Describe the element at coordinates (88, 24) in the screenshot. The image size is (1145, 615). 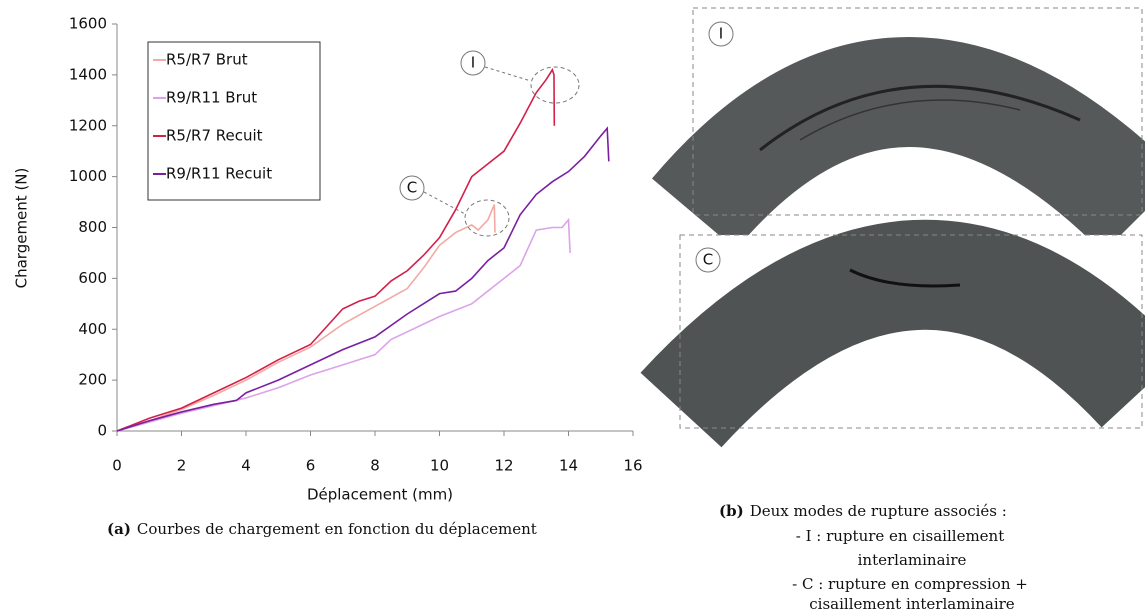
I see `y-tick-label: 1600` at that location.